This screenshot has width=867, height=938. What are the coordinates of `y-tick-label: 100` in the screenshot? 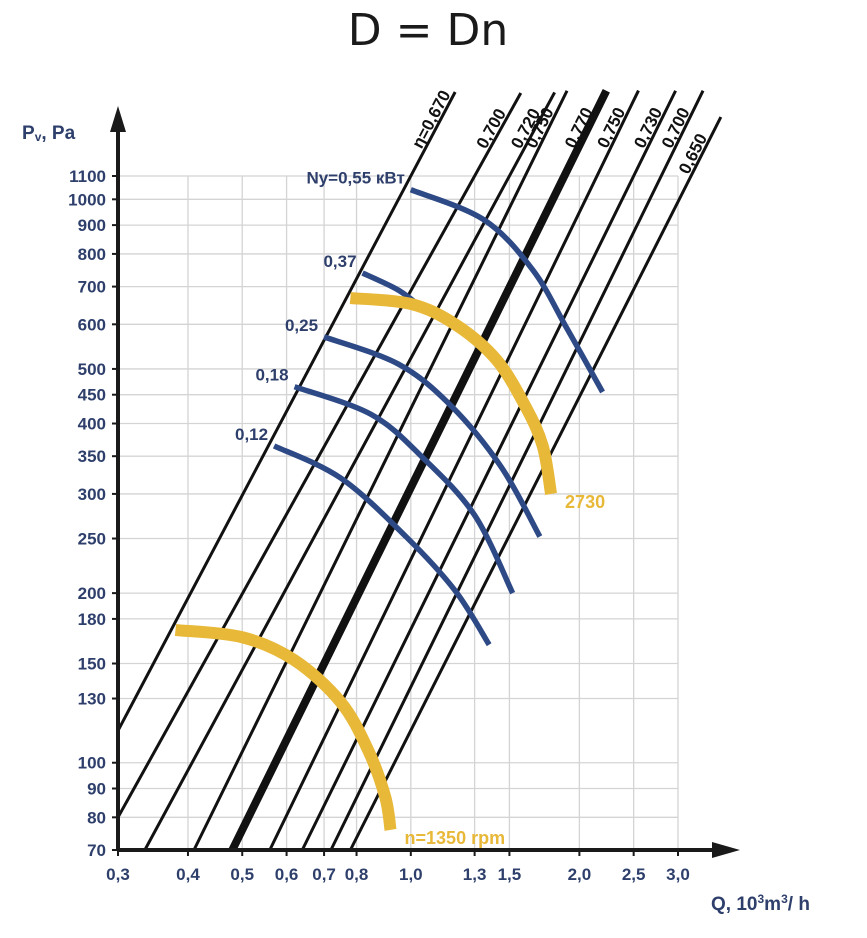 It's located at (92, 763).